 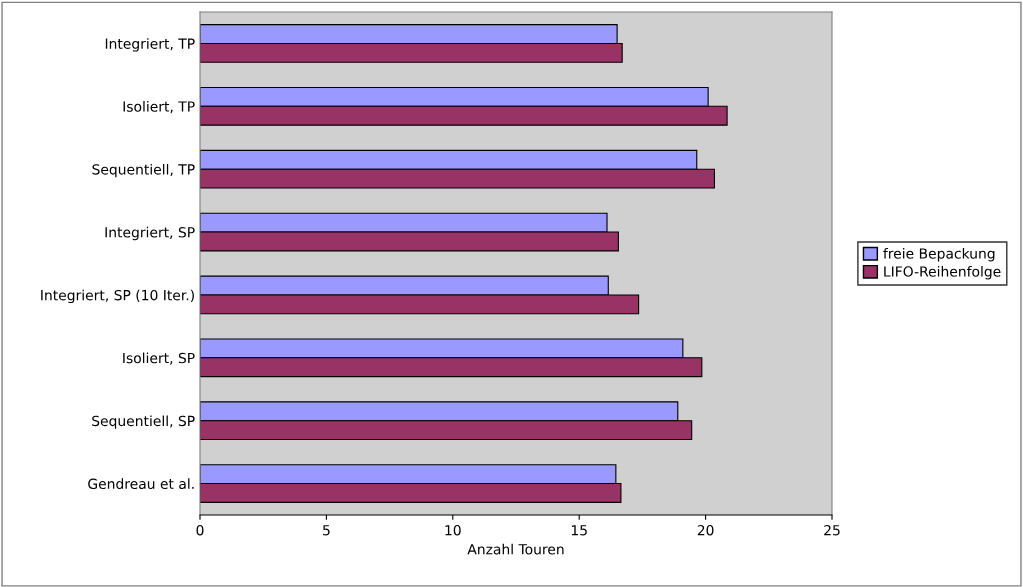 I want to click on y-tick-label: Integriert, SP, so click(x=150, y=233).